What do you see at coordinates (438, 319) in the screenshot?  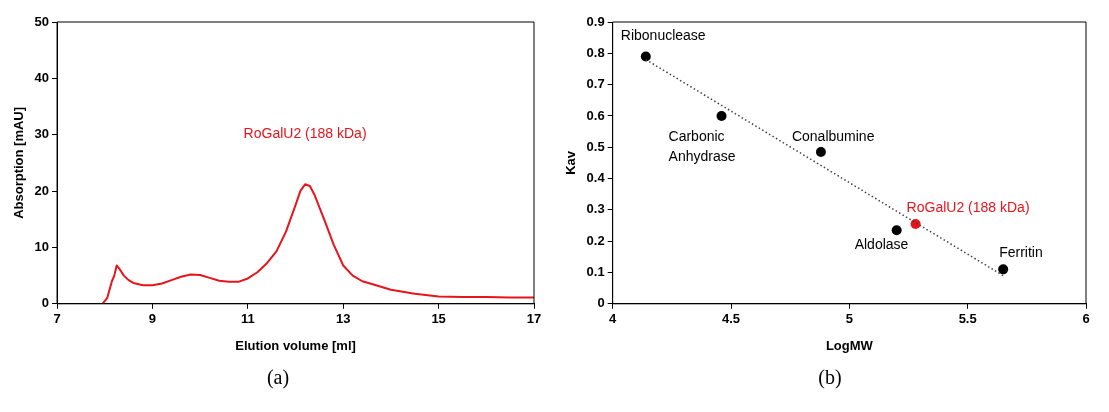 I see `x-tick-label: 15` at bounding box center [438, 319].